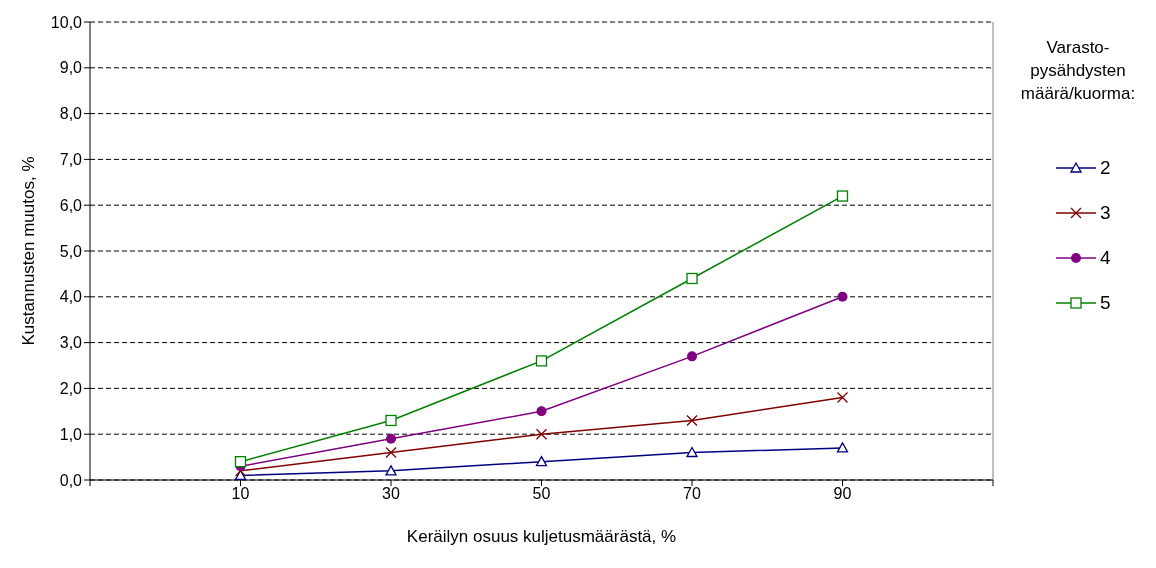  I want to click on x-tick-label: 10, so click(240, 494).